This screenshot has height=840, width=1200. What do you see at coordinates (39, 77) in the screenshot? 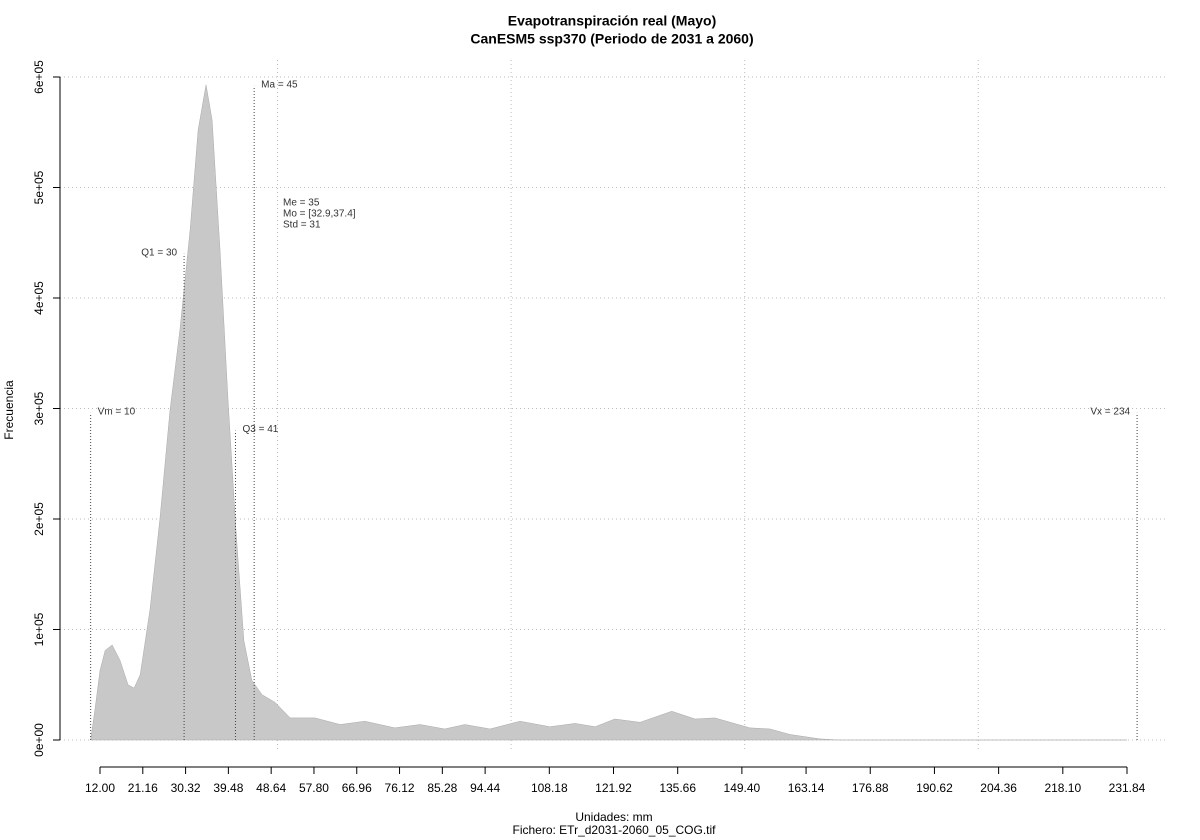
I see `y-tick-label: 6e+05` at bounding box center [39, 77].